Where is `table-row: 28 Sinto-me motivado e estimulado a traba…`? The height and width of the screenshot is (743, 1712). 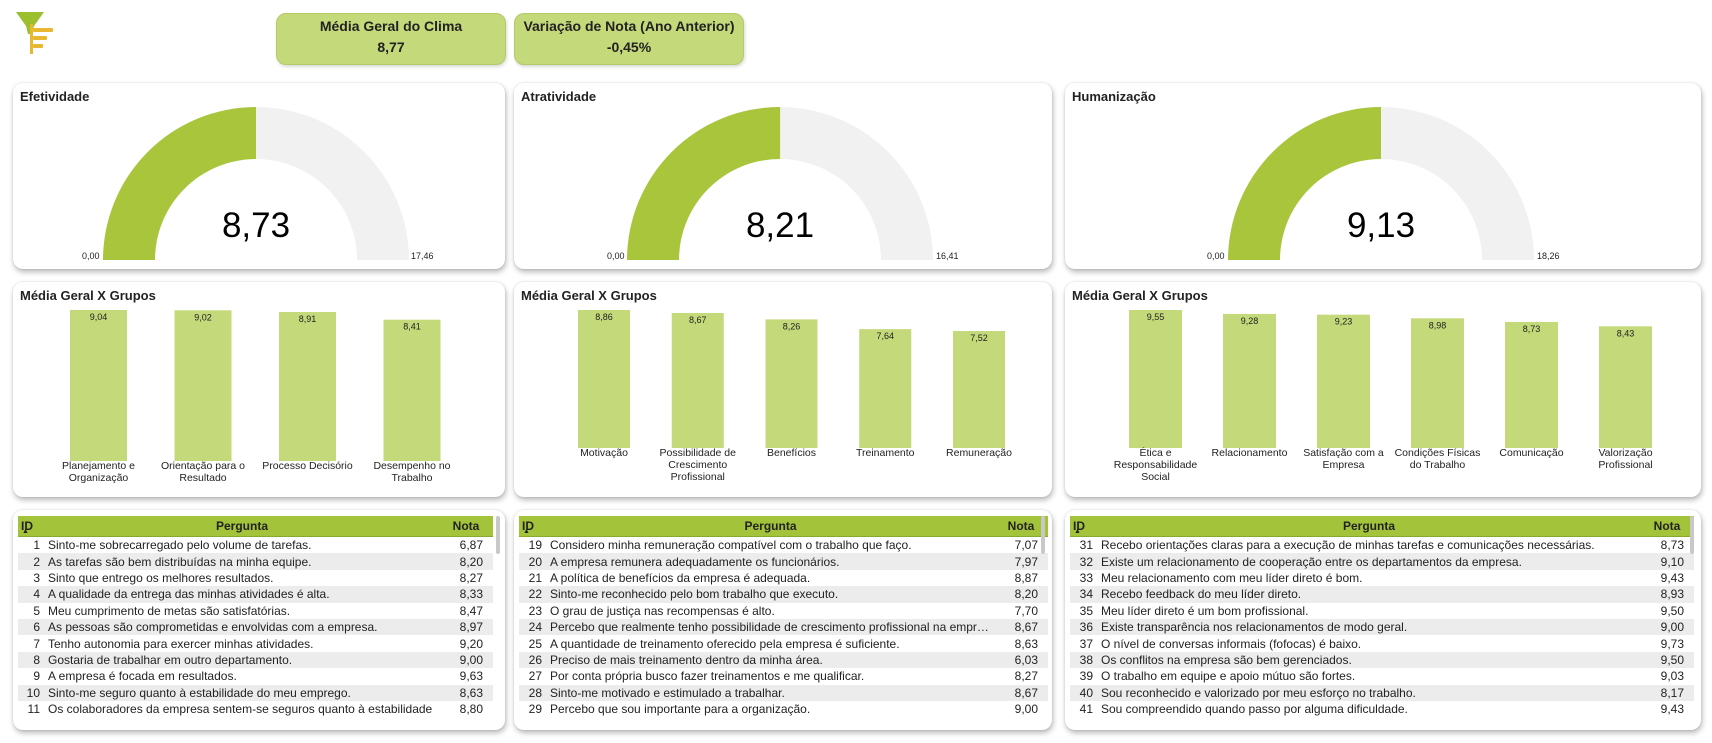 table-row: 28 Sinto-me motivado e estimulado a traba… is located at coordinates (783, 692).